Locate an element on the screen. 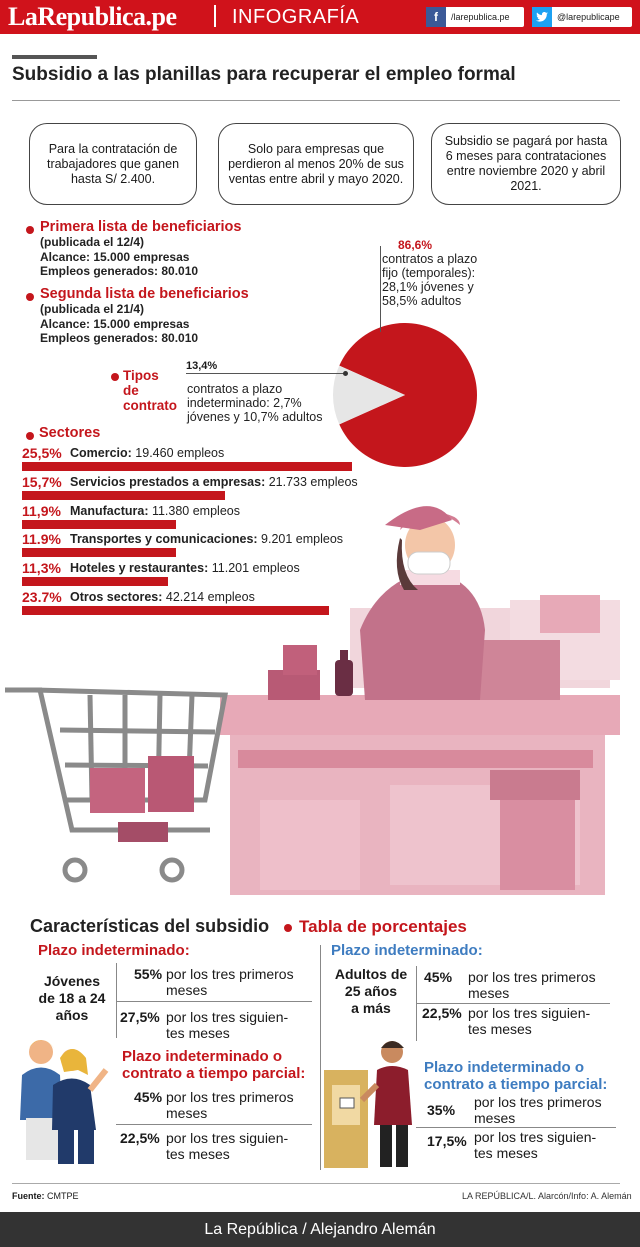 Image resolution: width=640 pixels, height=1247 pixels. fixed-term-line: contratos a plazo is located at coordinates (430, 259).